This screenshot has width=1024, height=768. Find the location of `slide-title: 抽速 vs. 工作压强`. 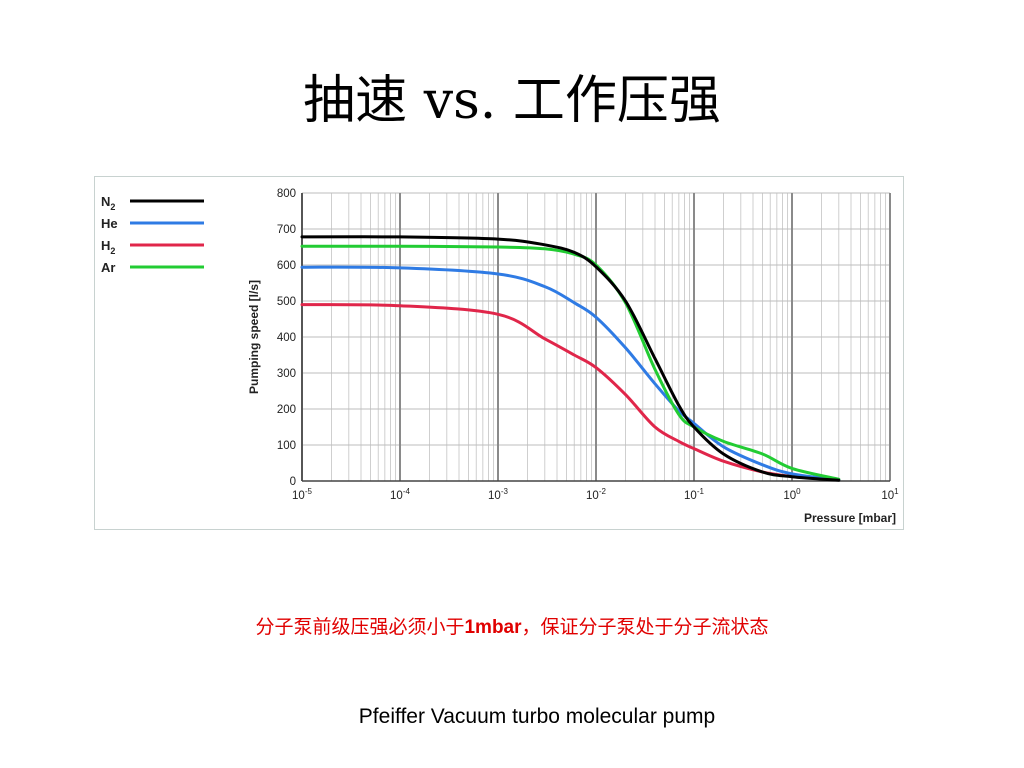

slide-title: 抽速 vs. 工作压强 is located at coordinates (512, 101).